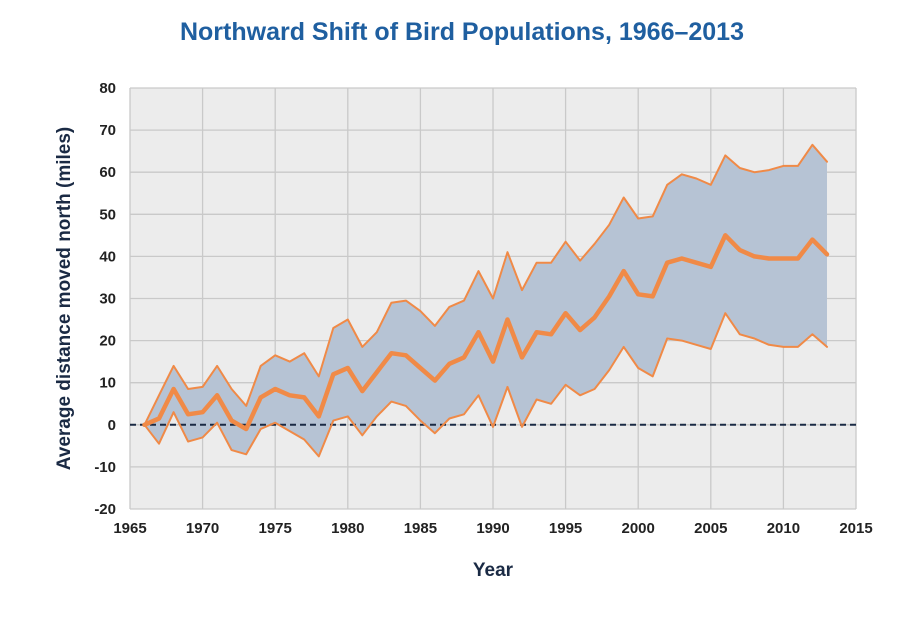 This screenshot has width=924, height=621. Describe the element at coordinates (105, 467) in the screenshot. I see `y-tick-label: -10` at that location.